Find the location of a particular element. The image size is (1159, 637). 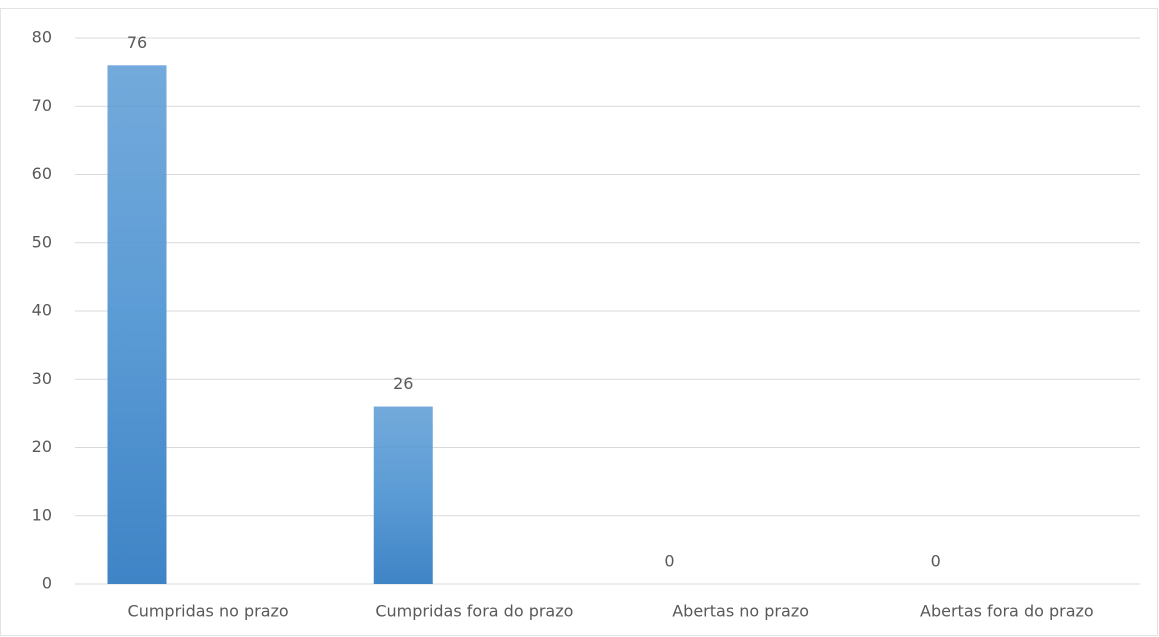

y-tick-label: 60 is located at coordinates (42, 173).